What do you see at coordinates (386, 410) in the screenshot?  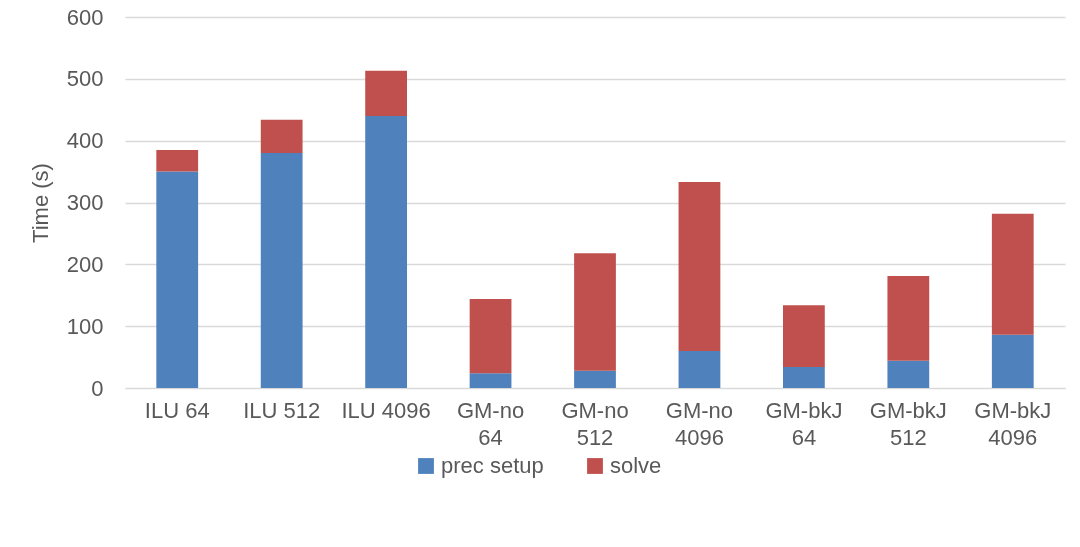 I see `x-tick-label: ILU 4096` at bounding box center [386, 410].